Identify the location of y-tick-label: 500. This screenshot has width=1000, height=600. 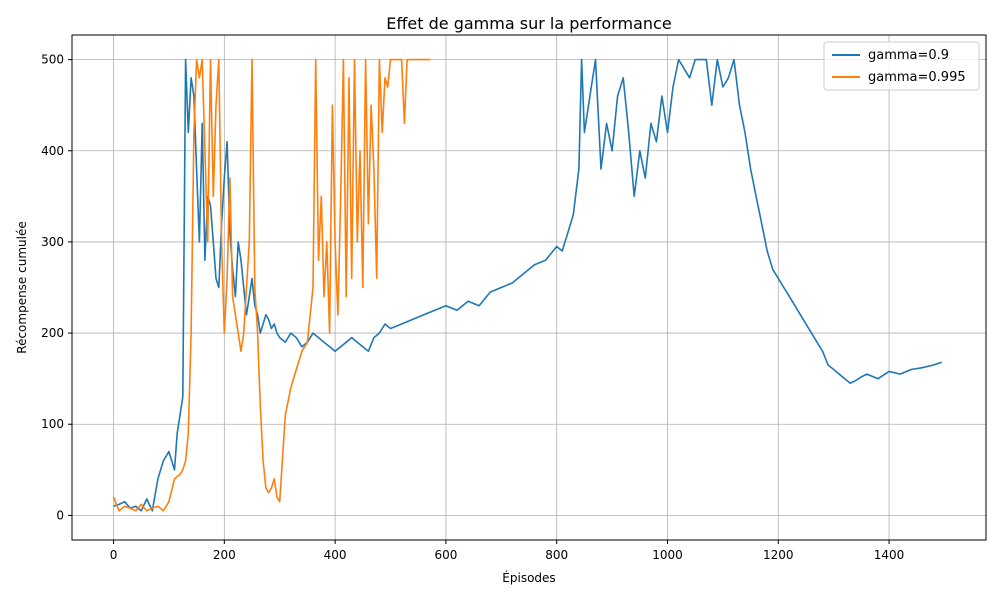
(52, 60).